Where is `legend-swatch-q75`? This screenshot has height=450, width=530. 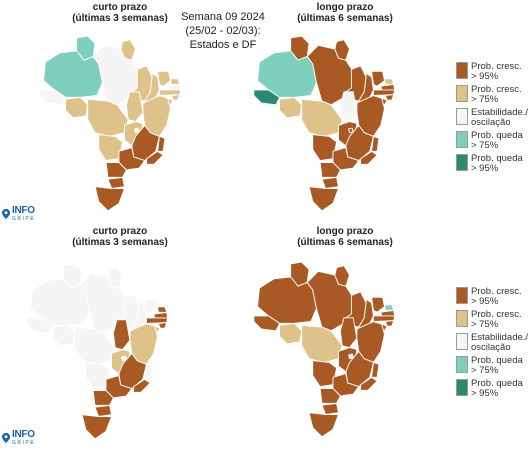
legend-swatch-q75 is located at coordinates (462, 139).